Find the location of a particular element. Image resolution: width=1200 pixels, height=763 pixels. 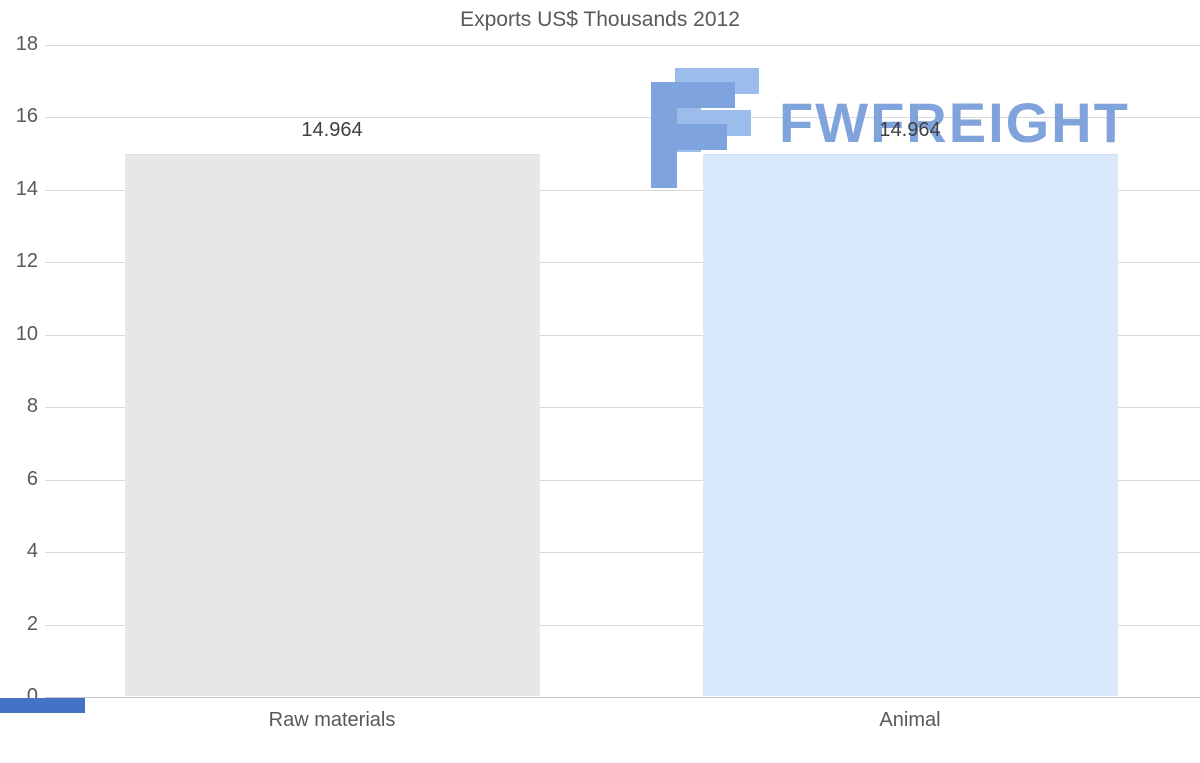

y-axis-tick-label: 12 is located at coordinates (26, 261).